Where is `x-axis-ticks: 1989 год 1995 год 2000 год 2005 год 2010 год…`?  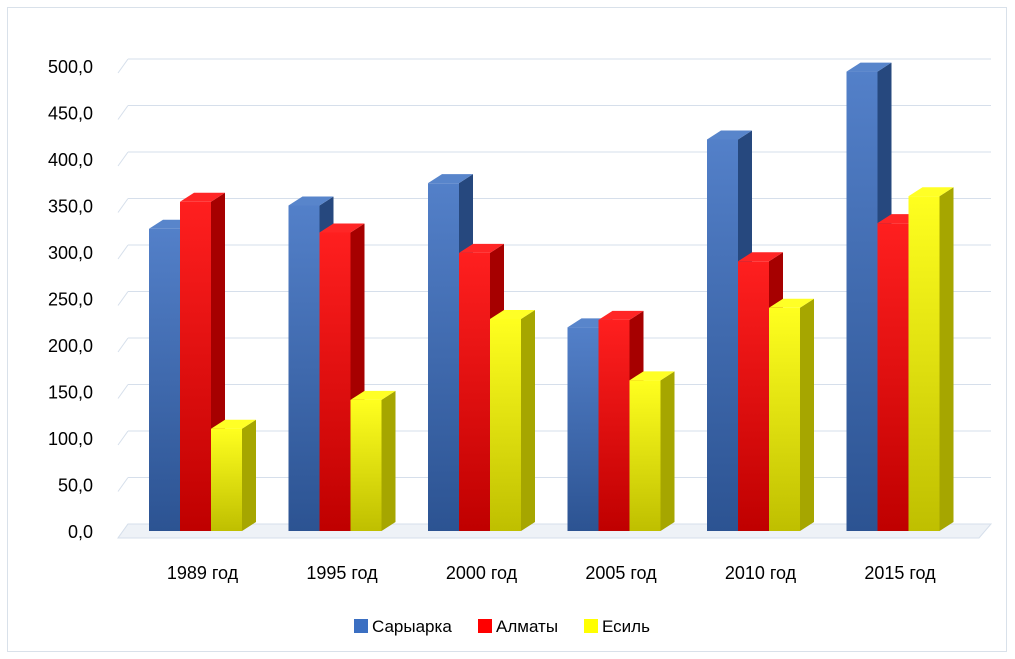 x-axis-ticks: 1989 год 1995 год 2000 год 2005 год 2010 год… is located at coordinates (551, 573).